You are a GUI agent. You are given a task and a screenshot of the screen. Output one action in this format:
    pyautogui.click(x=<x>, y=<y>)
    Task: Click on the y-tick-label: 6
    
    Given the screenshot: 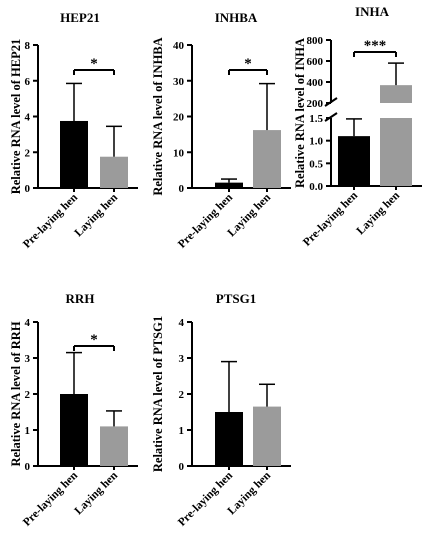 What is the action you would take?
    pyautogui.click(x=28, y=82)
    